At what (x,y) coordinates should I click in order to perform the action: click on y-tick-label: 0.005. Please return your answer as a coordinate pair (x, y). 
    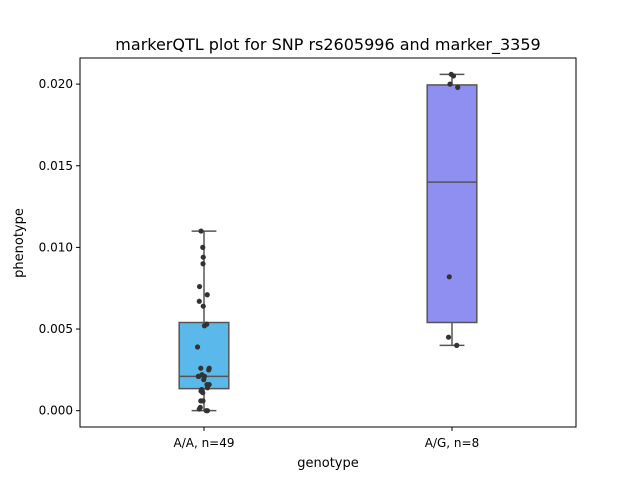
    Looking at the image, I should click on (56, 329).